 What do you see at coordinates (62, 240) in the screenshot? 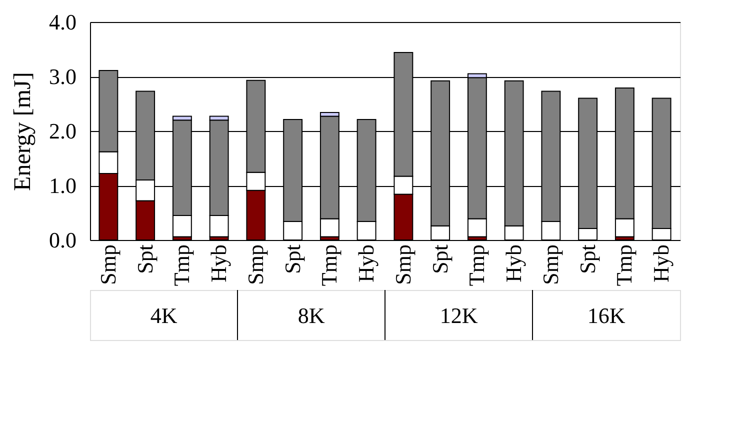
I see `y-tick-label: 0.0` at bounding box center [62, 240].